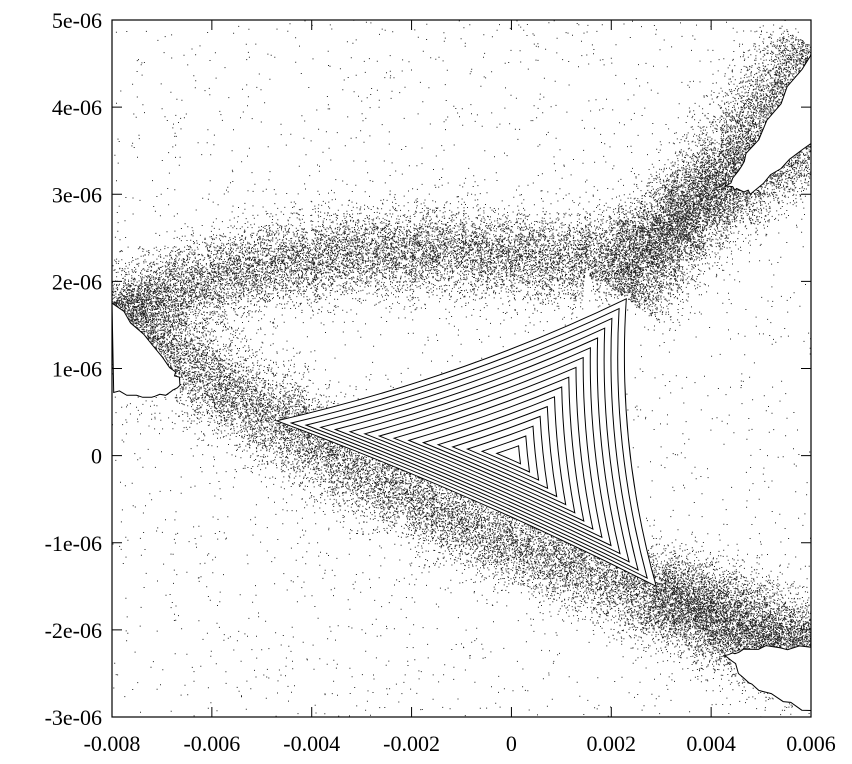 This screenshot has width=852, height=764. I want to click on y-tick-label: 4e-06, so click(77, 107).